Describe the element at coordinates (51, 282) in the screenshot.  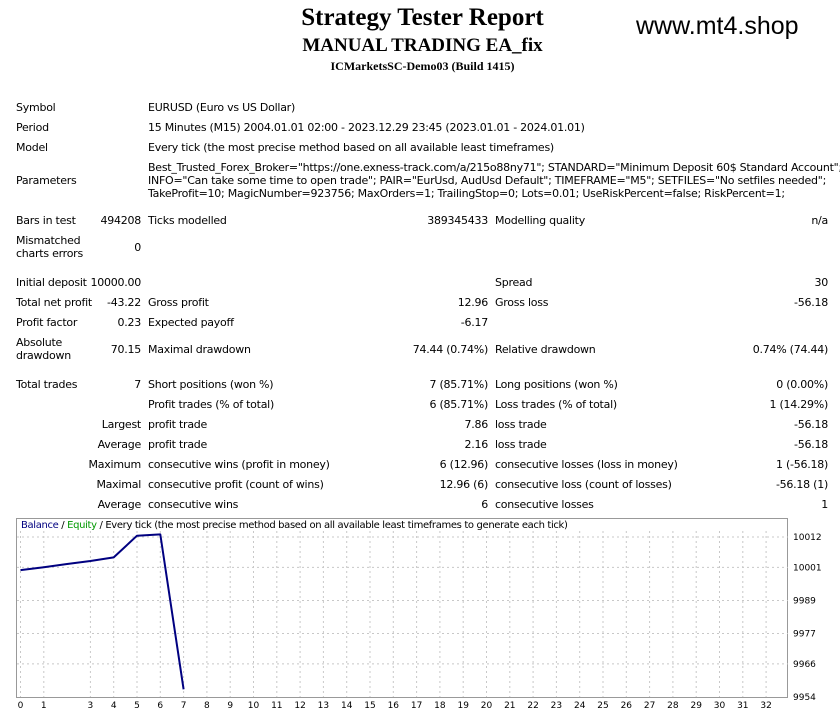
I see `initial-deposit-label: Initial deposit` at that location.